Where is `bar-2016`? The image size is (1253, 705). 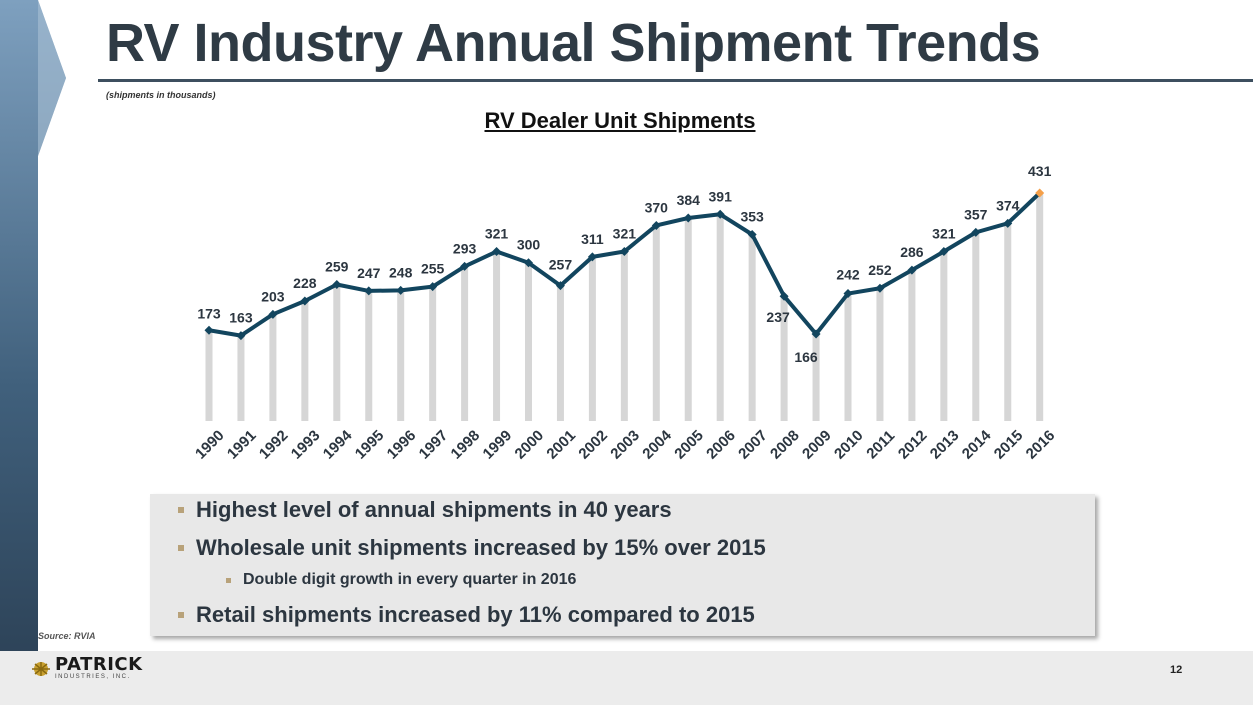
bar-2016 is located at coordinates (1040, 307).